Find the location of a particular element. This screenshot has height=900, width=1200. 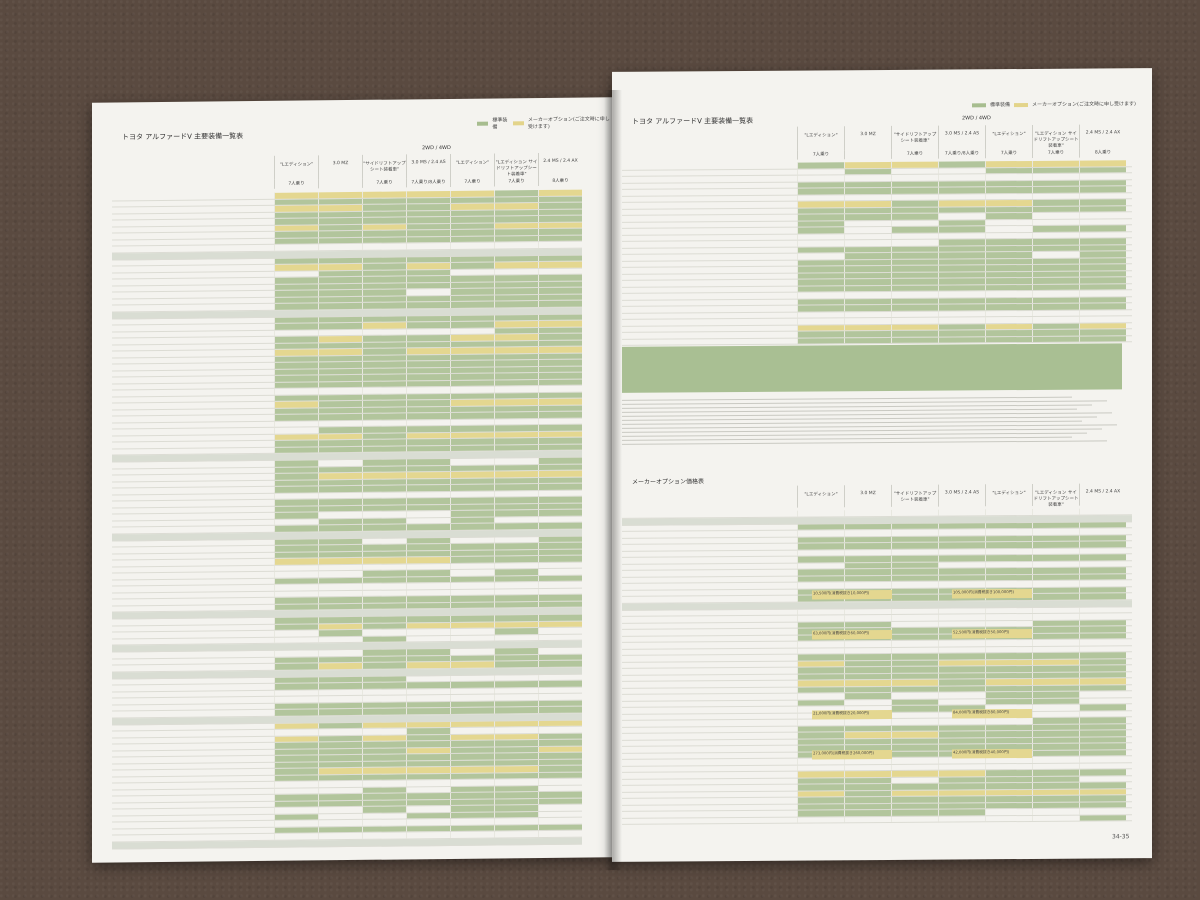

seat-header-cell: 7人乗り is located at coordinates (1008, 153).